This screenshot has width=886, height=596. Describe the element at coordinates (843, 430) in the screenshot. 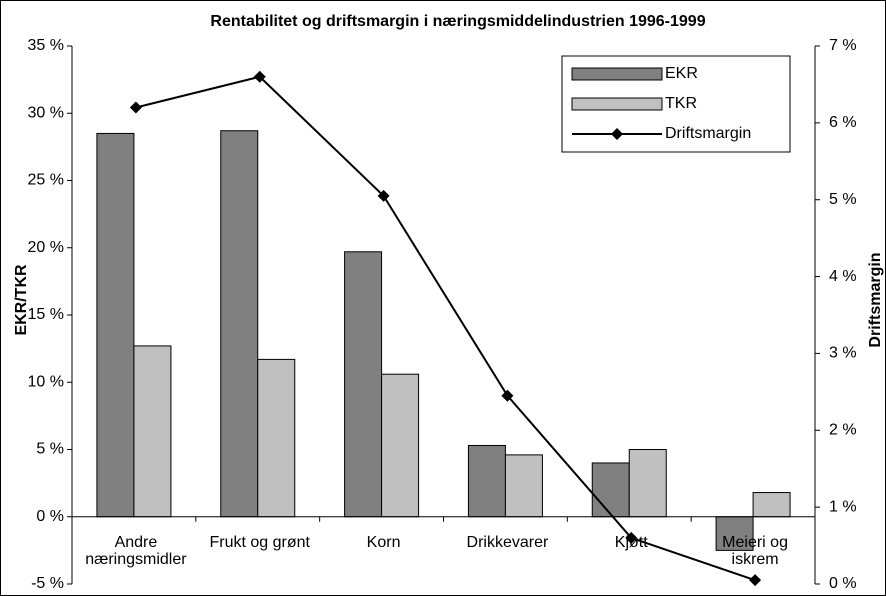

I see `y2-tick-label: 2 %` at that location.